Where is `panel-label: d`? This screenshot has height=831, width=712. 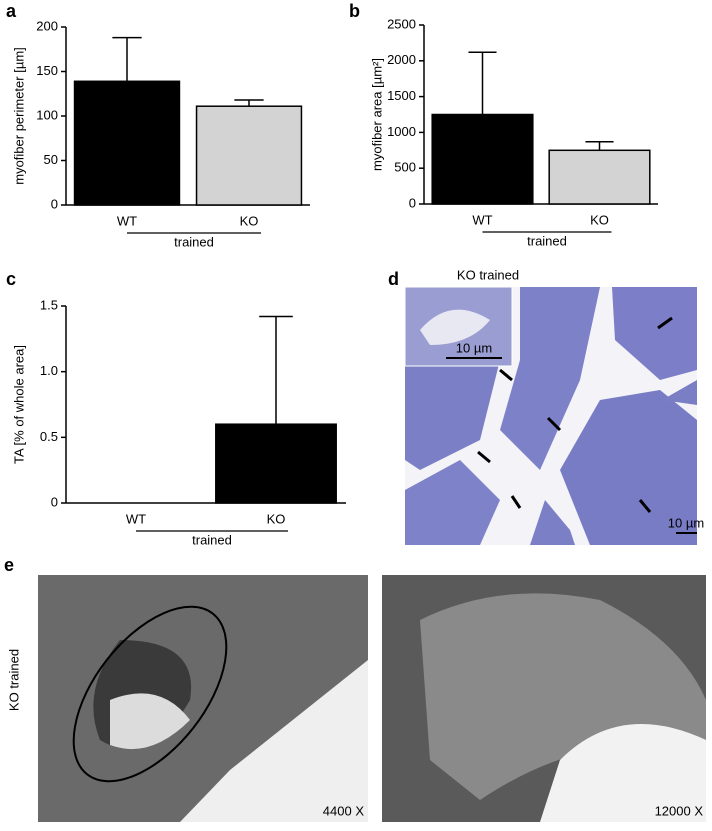
panel-label: d is located at coordinates (393, 279).